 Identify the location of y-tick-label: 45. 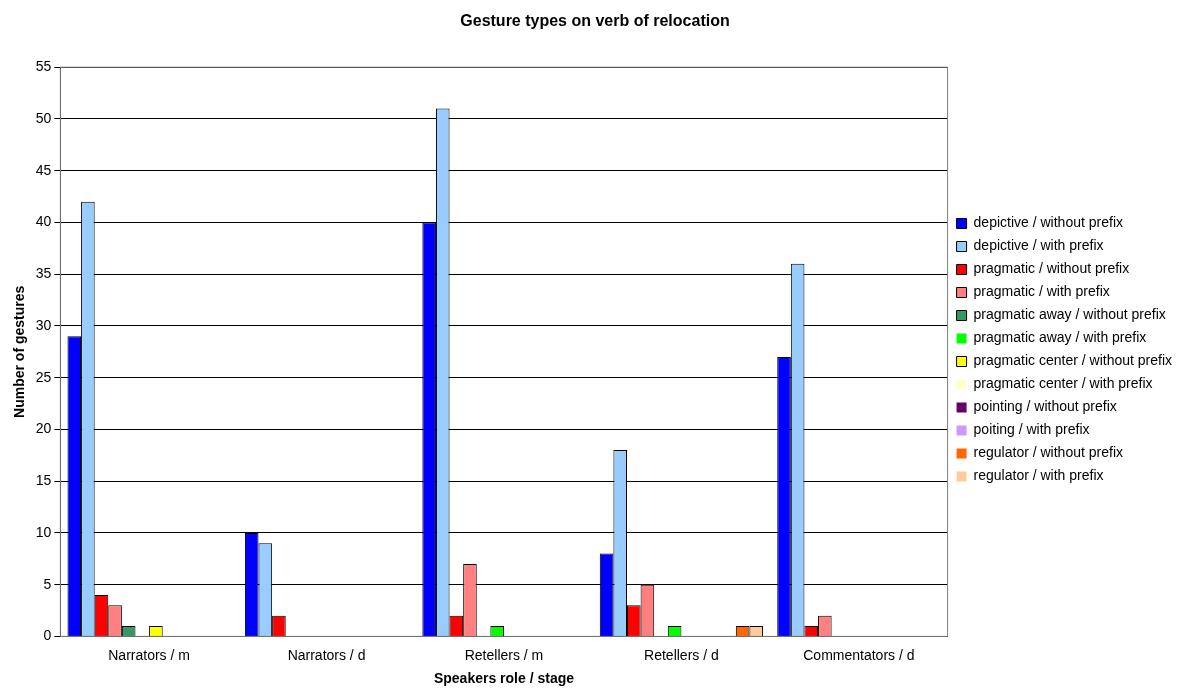
(43, 169).